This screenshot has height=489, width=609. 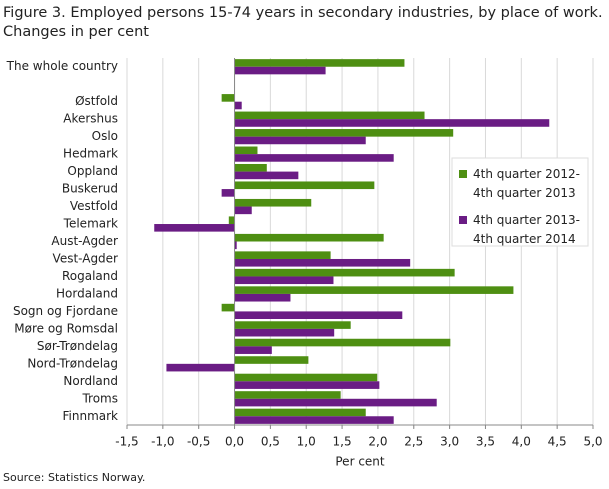 What do you see at coordinates (94, 206) in the screenshot?
I see `y-tick-label: Vestfold` at bounding box center [94, 206].